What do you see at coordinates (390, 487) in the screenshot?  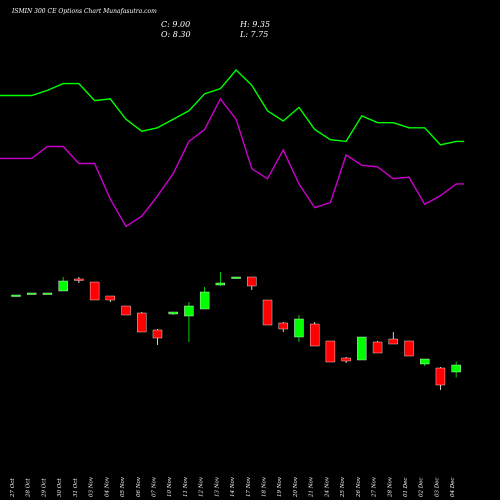 I see `x-tick-label: 28 Nov` at bounding box center [390, 487].